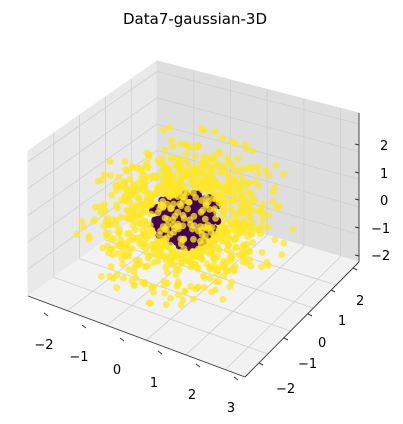  What do you see at coordinates (136, 336) in the screenshot?
I see `x-axis-line` at bounding box center [136, 336].